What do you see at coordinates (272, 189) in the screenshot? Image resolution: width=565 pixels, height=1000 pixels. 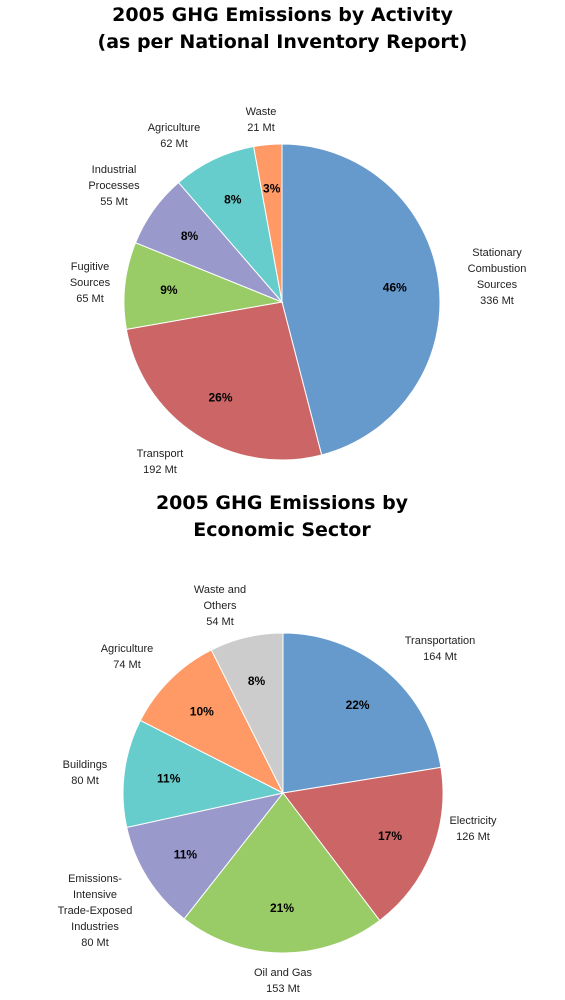 I see `pct-label-waste: 3%` at bounding box center [272, 189].